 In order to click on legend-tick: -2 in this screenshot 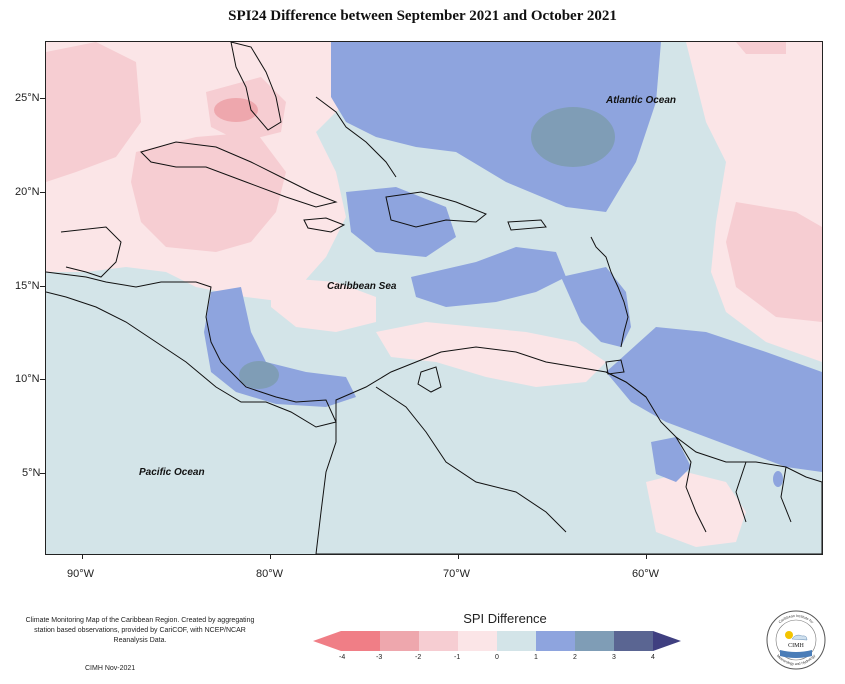, I will do `click(418, 657)`.